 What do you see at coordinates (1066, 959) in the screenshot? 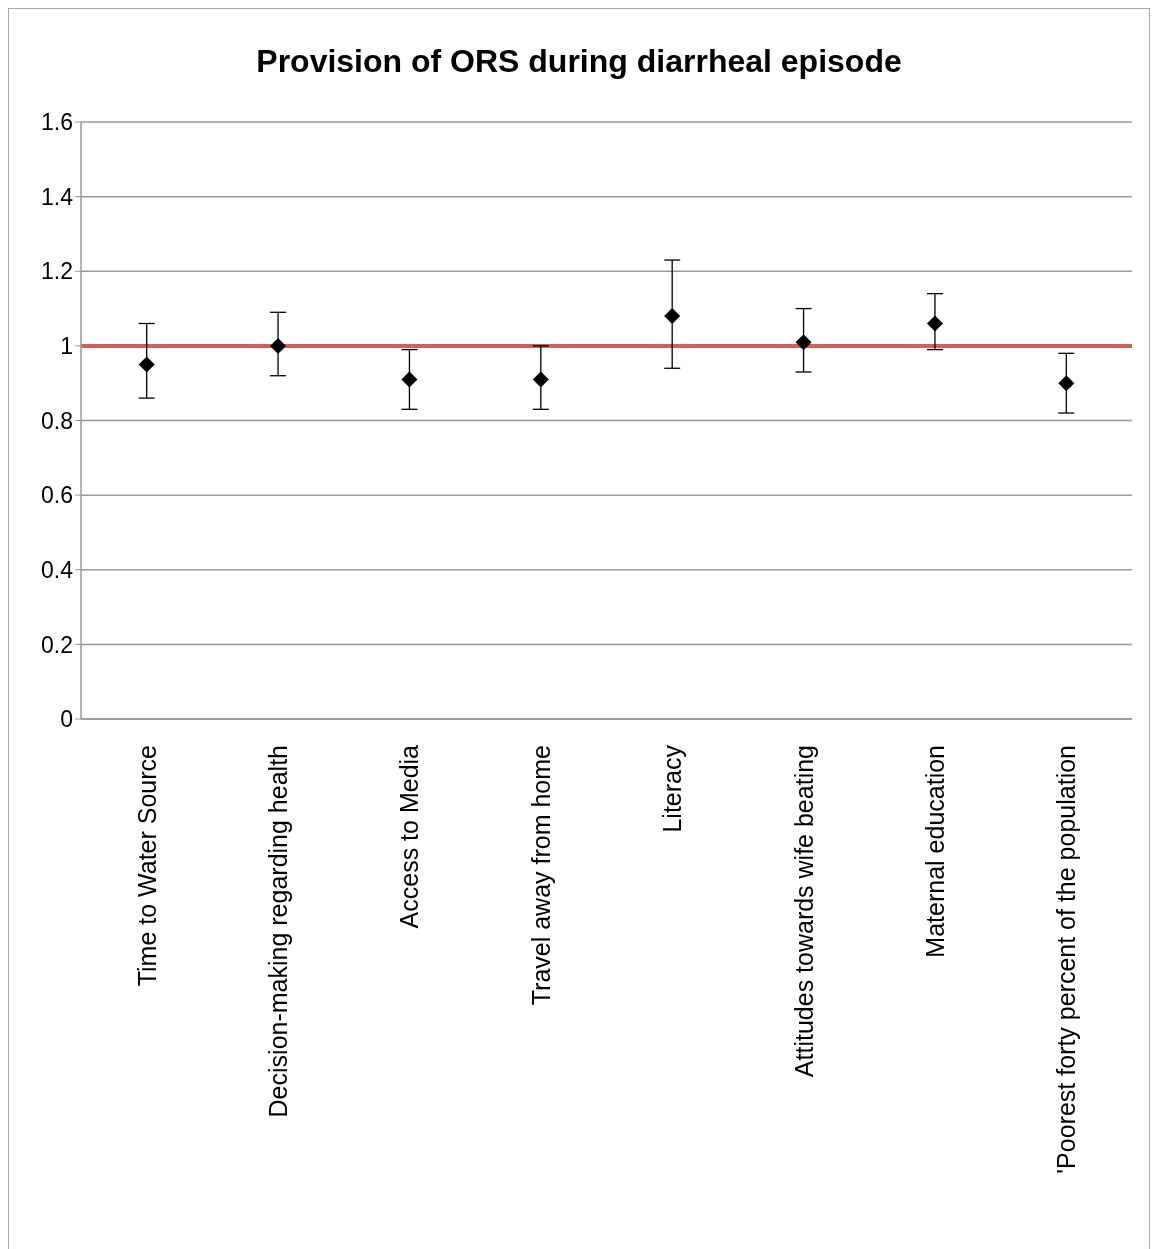
I see `x-tick-label: 'Poorest forty percent of the population` at bounding box center [1066, 959].